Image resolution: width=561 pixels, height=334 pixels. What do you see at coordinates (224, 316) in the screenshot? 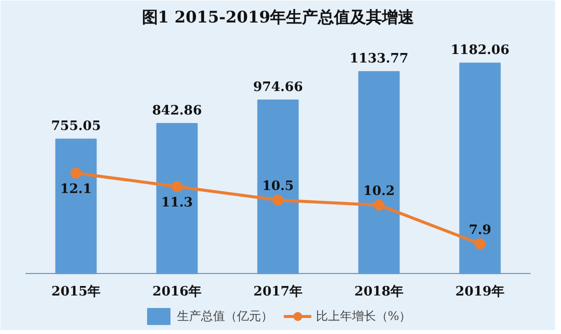
I see `legend-label: 生产总值（亿元）` at bounding box center [224, 316].